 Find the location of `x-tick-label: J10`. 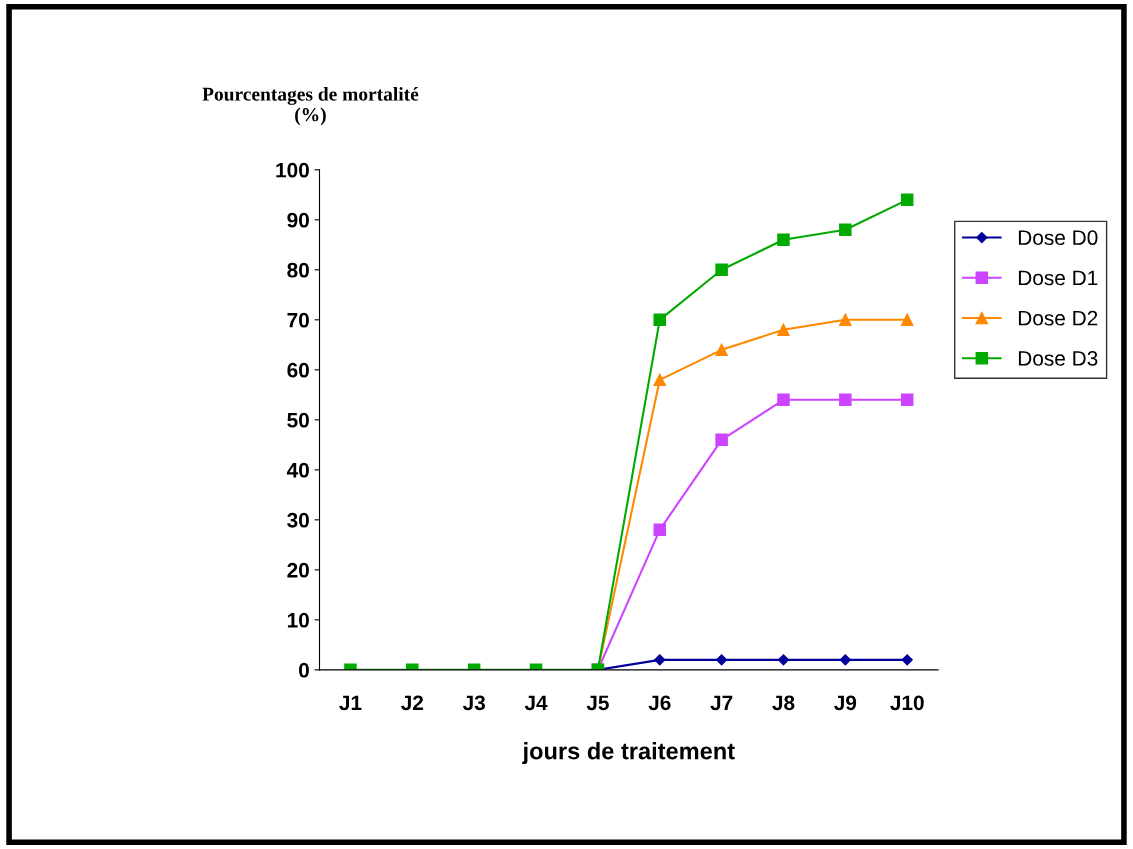

x-tick-label: J10 is located at coordinates (907, 703).